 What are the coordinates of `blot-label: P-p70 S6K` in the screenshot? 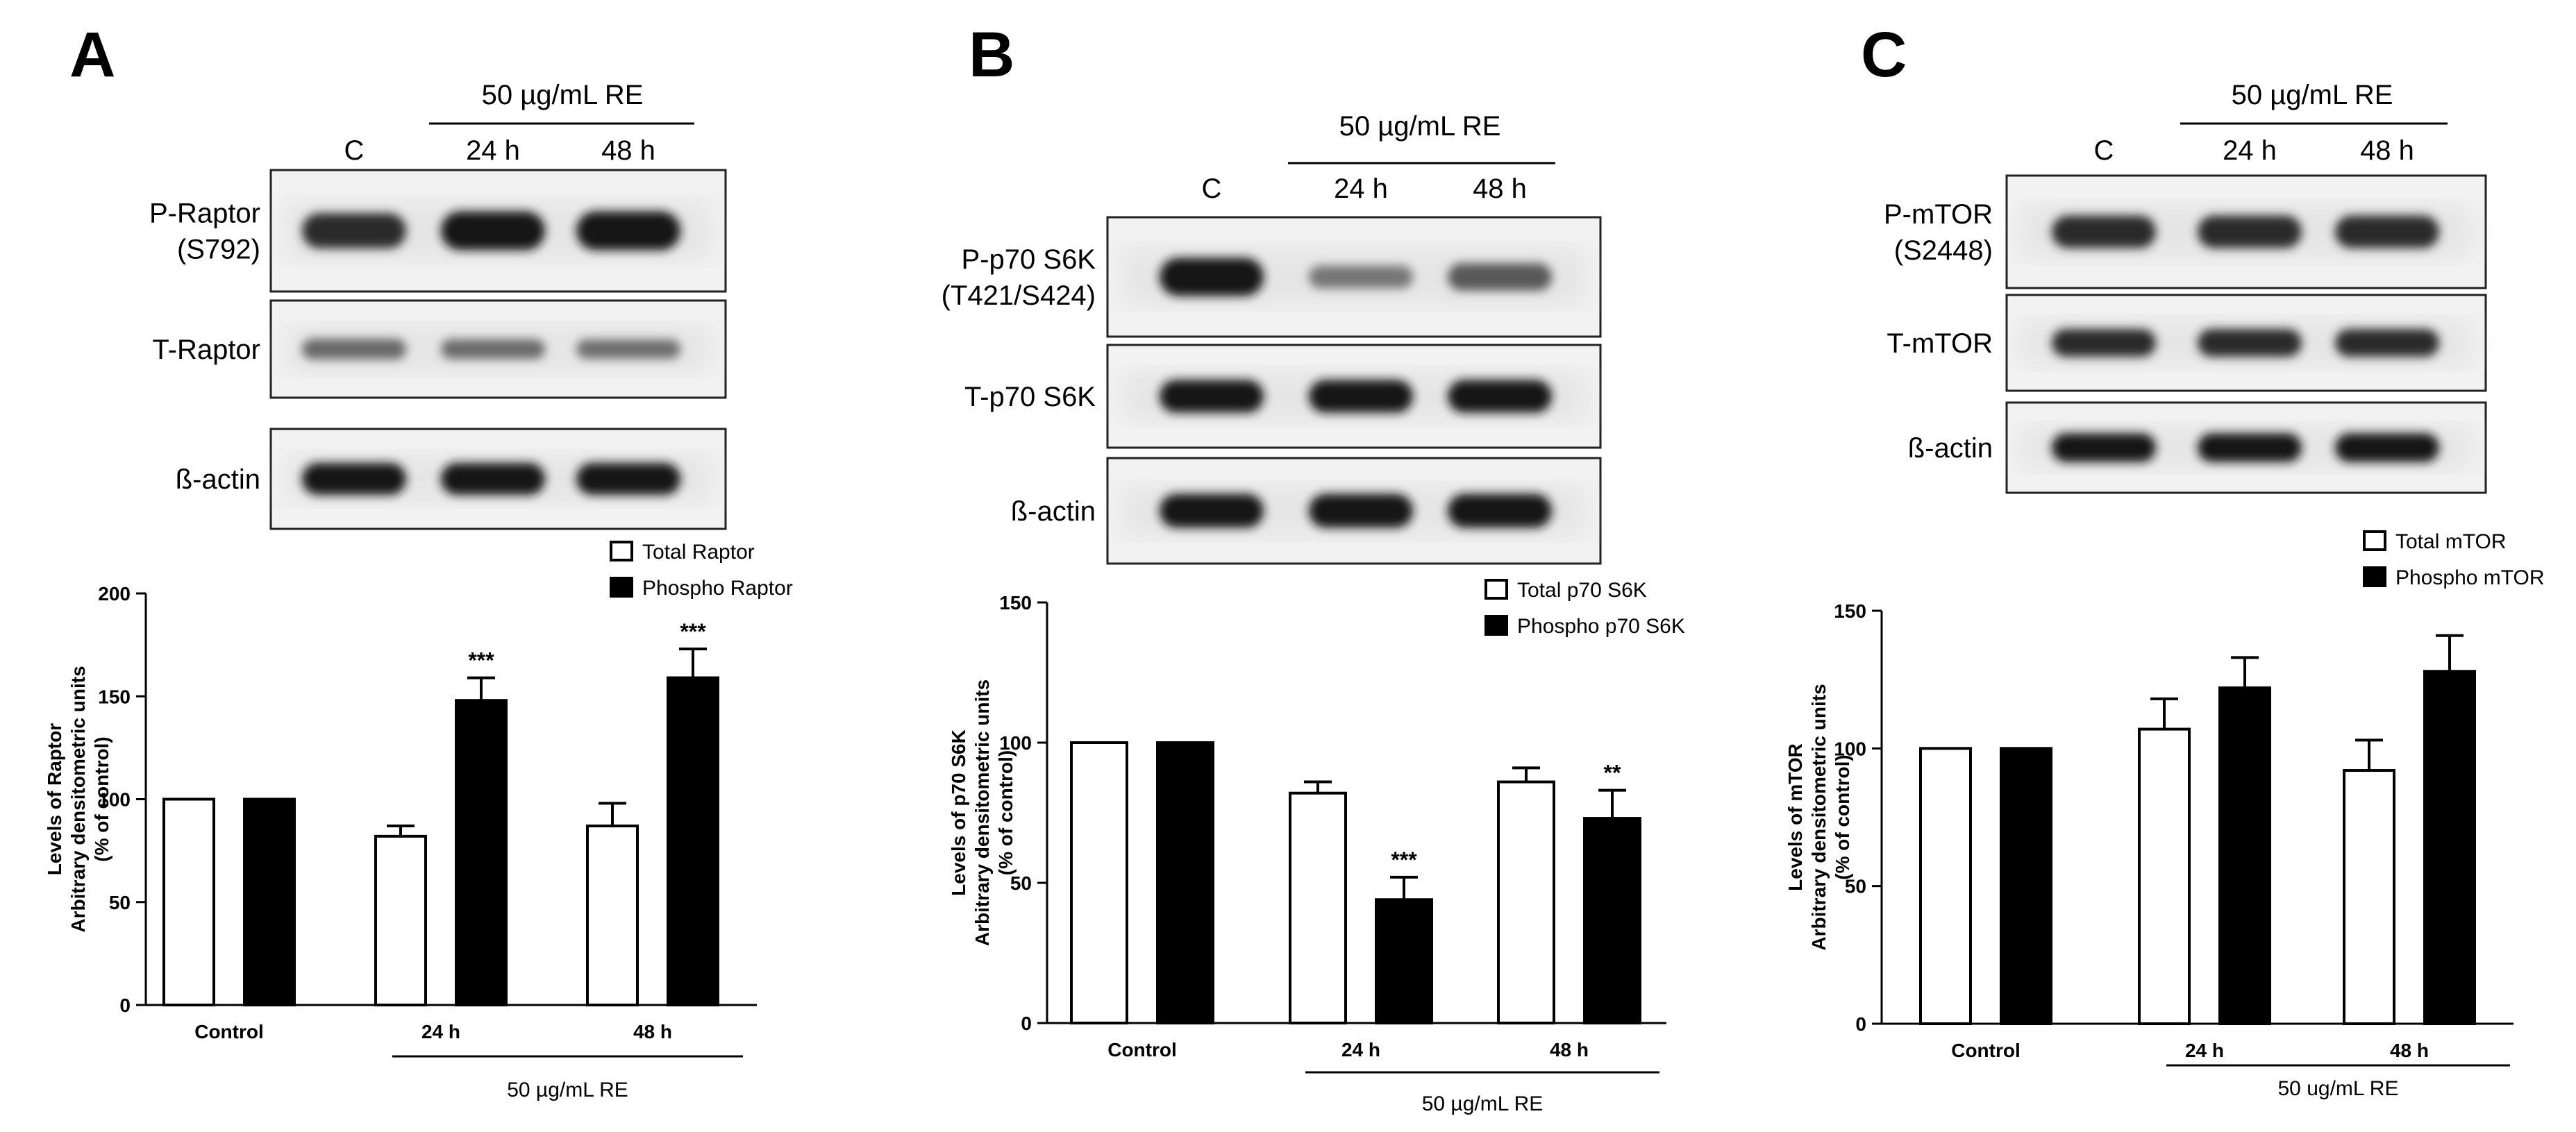 It's located at (1029, 259).